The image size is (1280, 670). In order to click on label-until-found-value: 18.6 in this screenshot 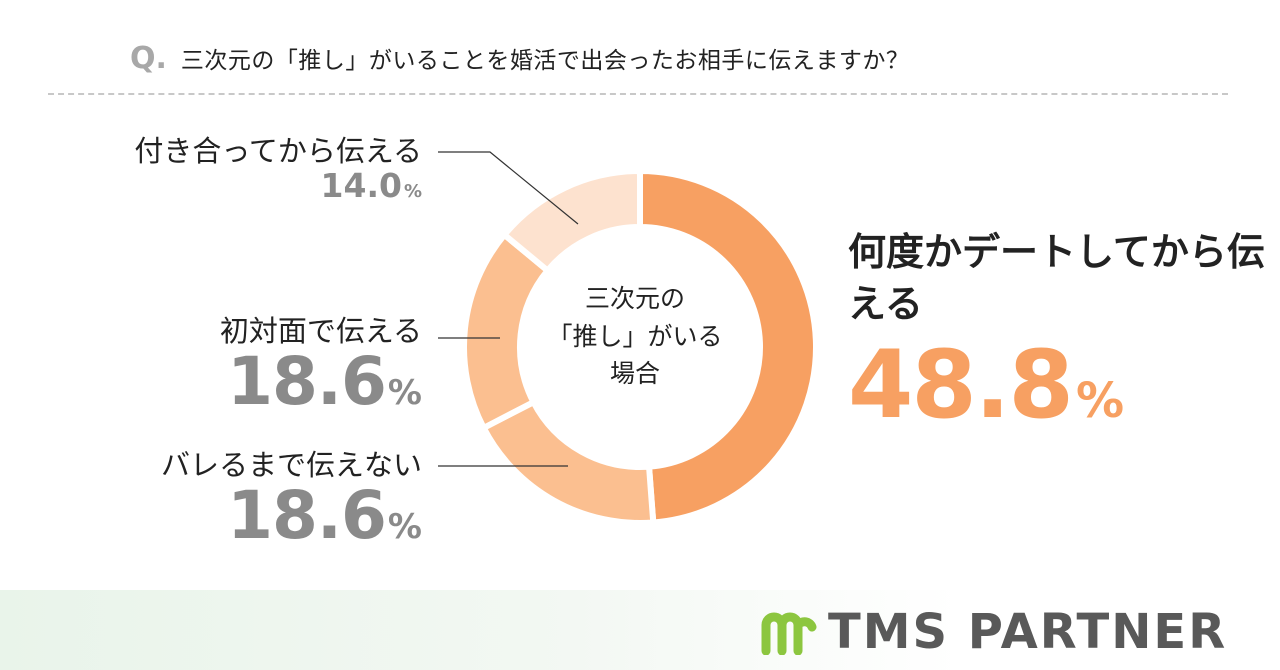, I will do `click(307, 515)`.